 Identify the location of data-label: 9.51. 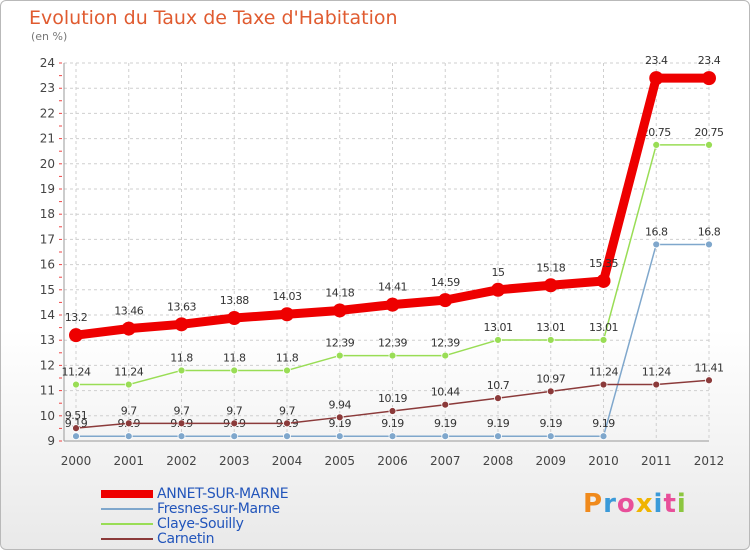
(76, 415).